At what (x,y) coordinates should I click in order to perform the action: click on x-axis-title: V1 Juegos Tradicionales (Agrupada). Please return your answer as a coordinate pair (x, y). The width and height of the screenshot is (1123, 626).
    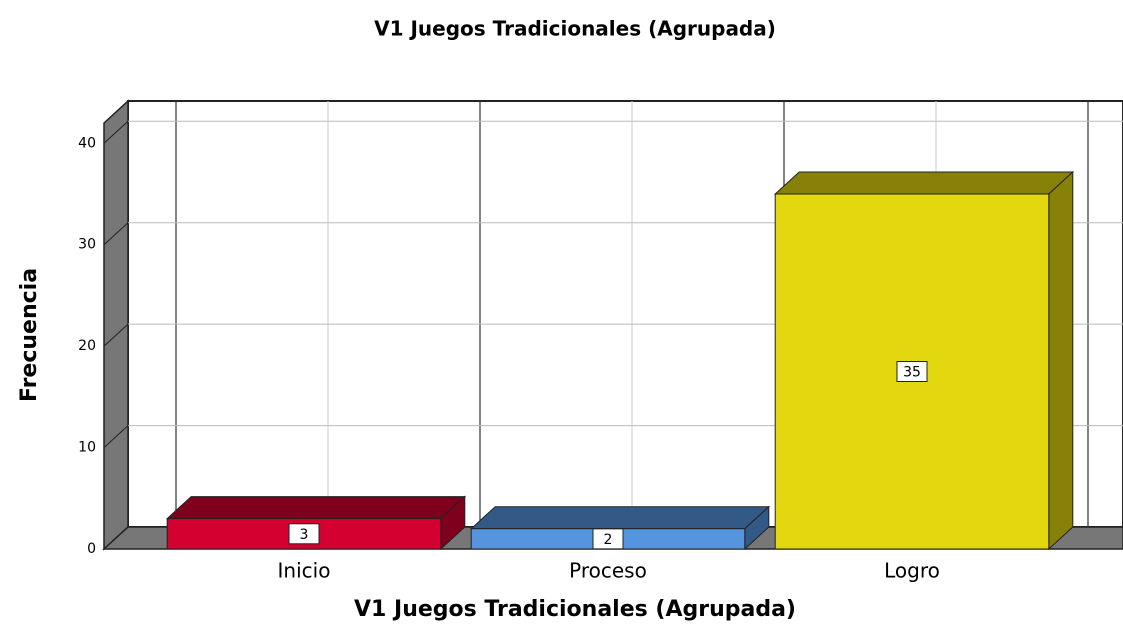
    Looking at the image, I should click on (575, 609).